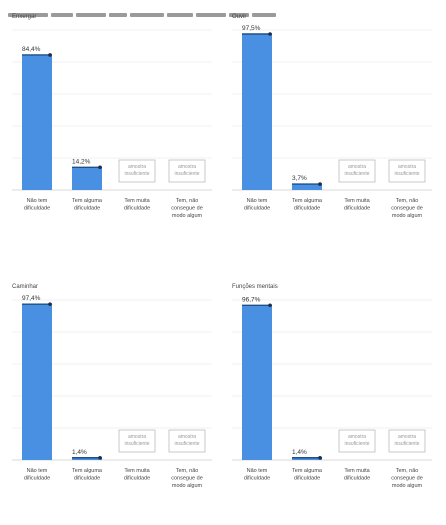 The height and width of the screenshot is (525, 446). I want to click on data-label: 3,7%, so click(299, 178).